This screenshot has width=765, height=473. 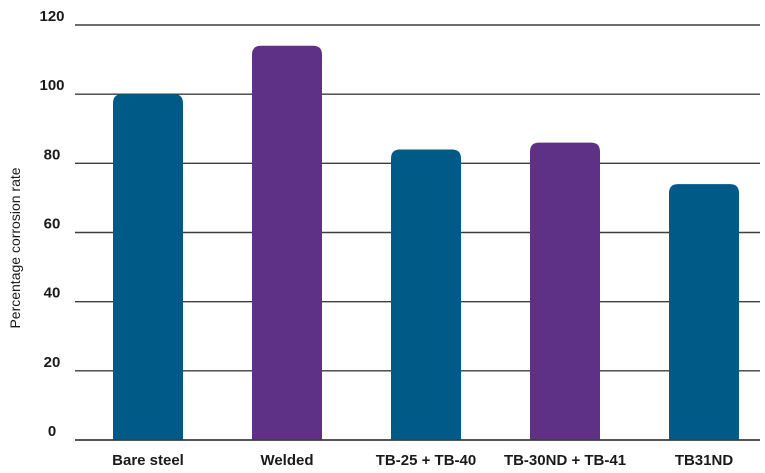 What do you see at coordinates (52, 154) in the screenshot?
I see `y-tick-label: 80` at bounding box center [52, 154].